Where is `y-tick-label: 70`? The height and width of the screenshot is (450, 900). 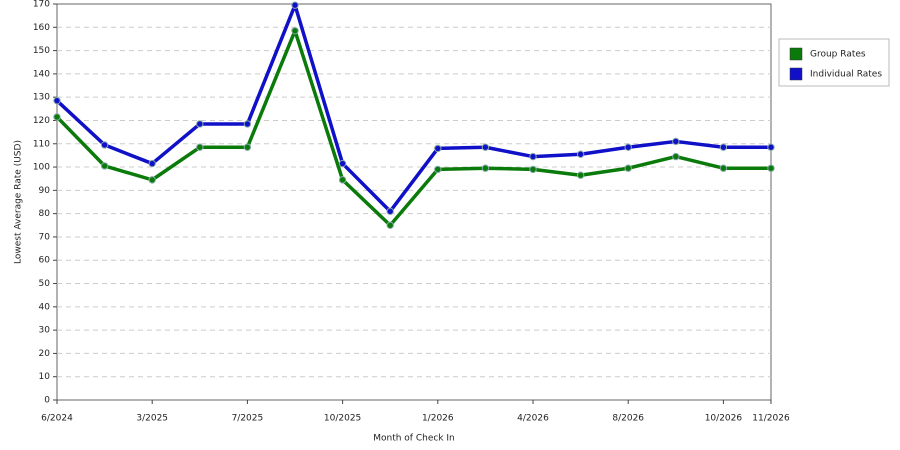
y-tick-label: 70 is located at coordinates (45, 237).